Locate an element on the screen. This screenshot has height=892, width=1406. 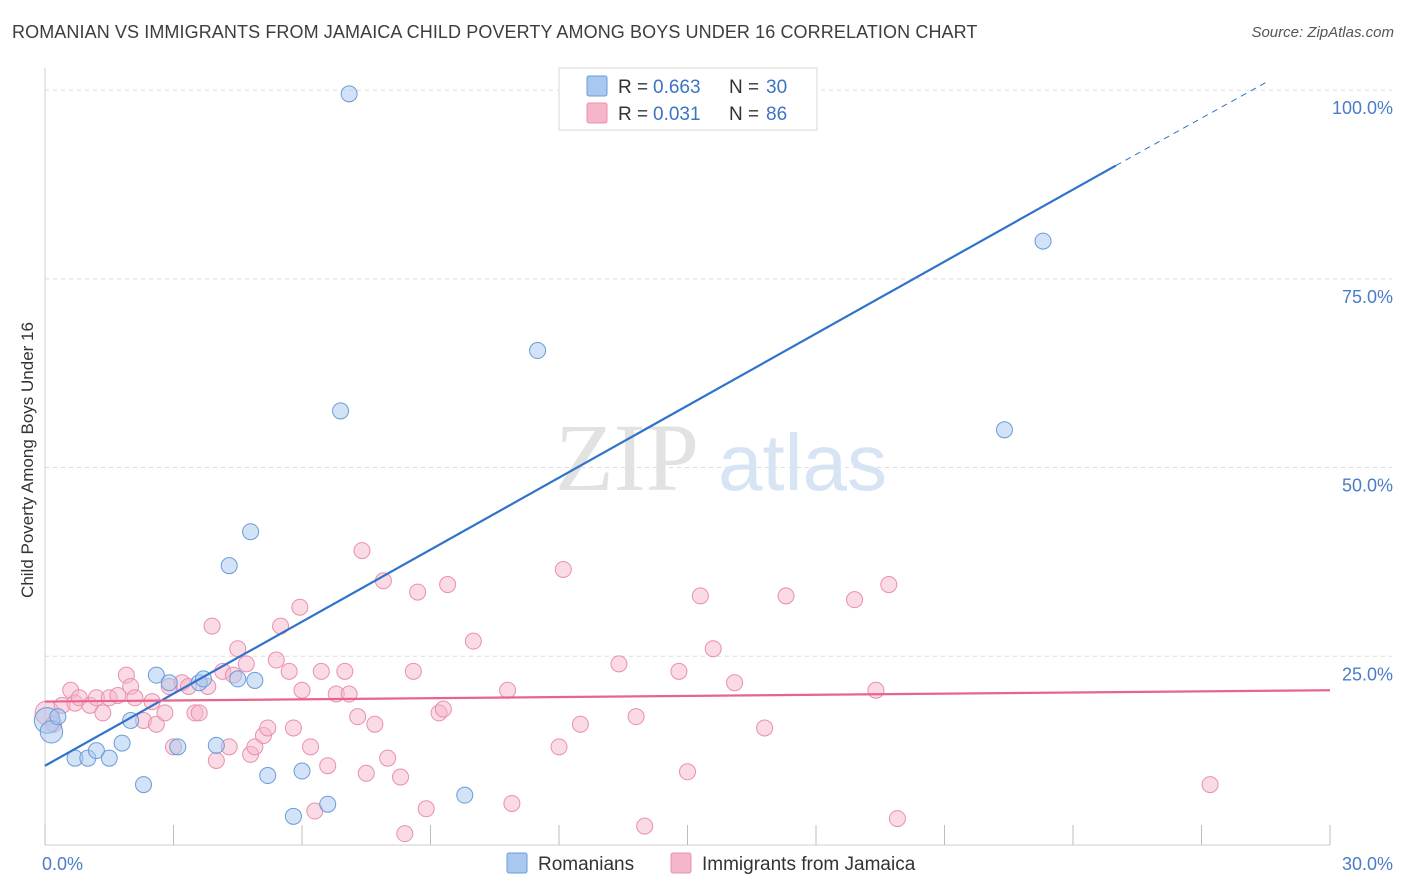
legend-r-value: 0.663 is located at coordinates (677, 87).